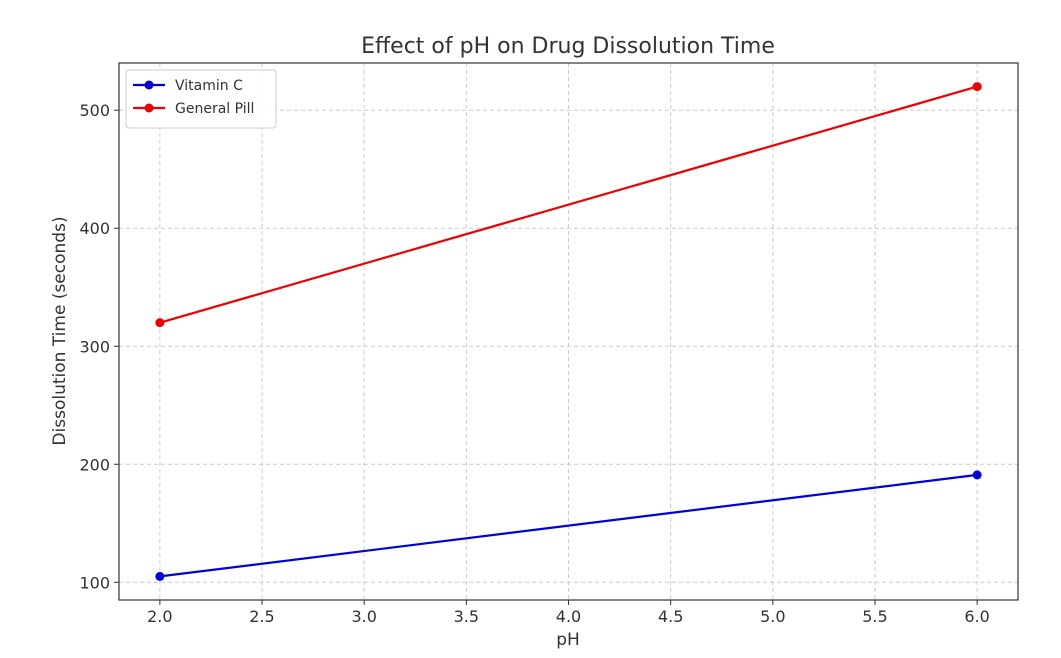 The image size is (1061, 658). Describe the element at coordinates (976, 616) in the screenshot. I see `x-tick-label: 6.0` at that location.